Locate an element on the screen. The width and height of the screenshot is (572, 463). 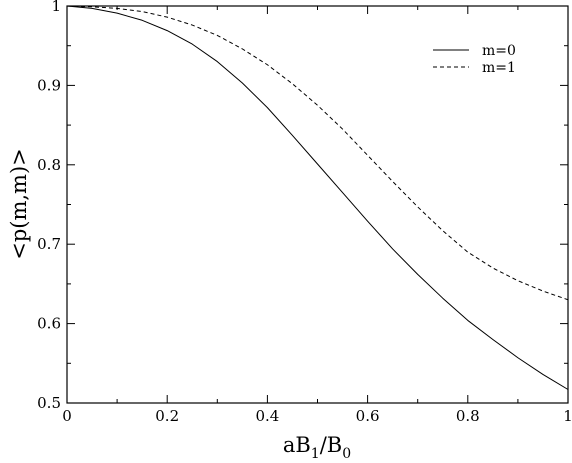
x-tick-label: 0.2 is located at coordinates (167, 416).